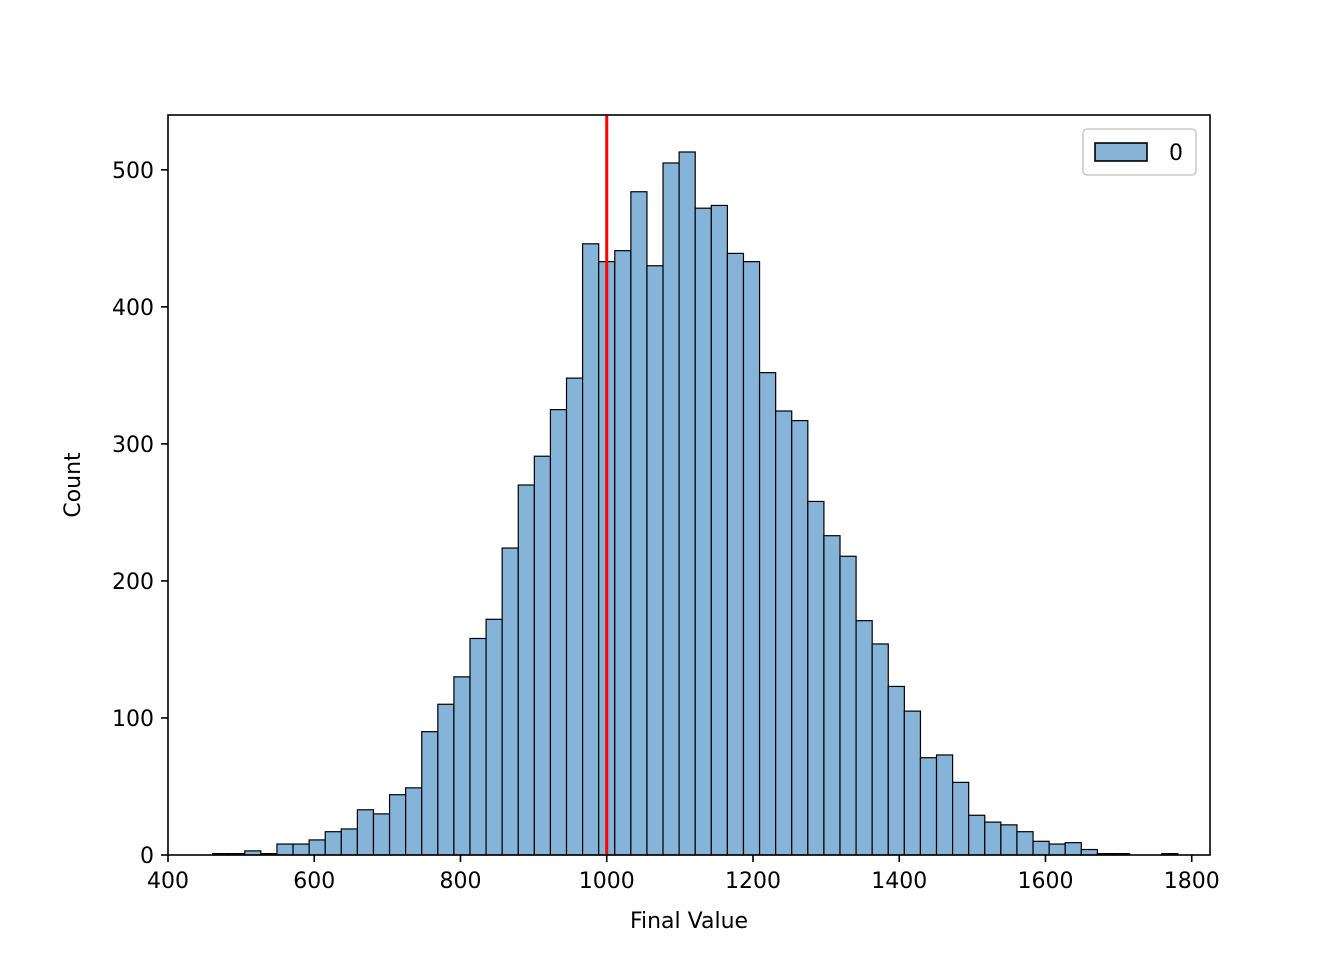 This screenshot has height=960, width=1344. What do you see at coordinates (133, 445) in the screenshot?
I see `y-tick-label: 300` at bounding box center [133, 445].